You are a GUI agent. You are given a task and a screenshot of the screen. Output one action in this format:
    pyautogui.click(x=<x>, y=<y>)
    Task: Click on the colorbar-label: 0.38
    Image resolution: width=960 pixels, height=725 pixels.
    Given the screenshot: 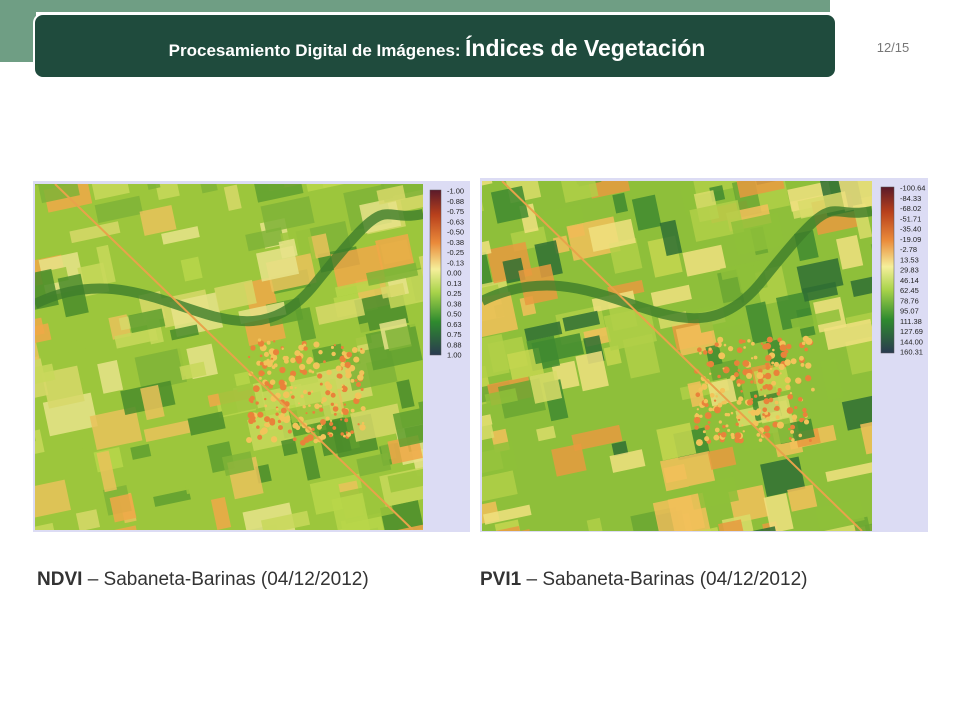 What is the action you would take?
    pyautogui.click(x=454, y=303)
    